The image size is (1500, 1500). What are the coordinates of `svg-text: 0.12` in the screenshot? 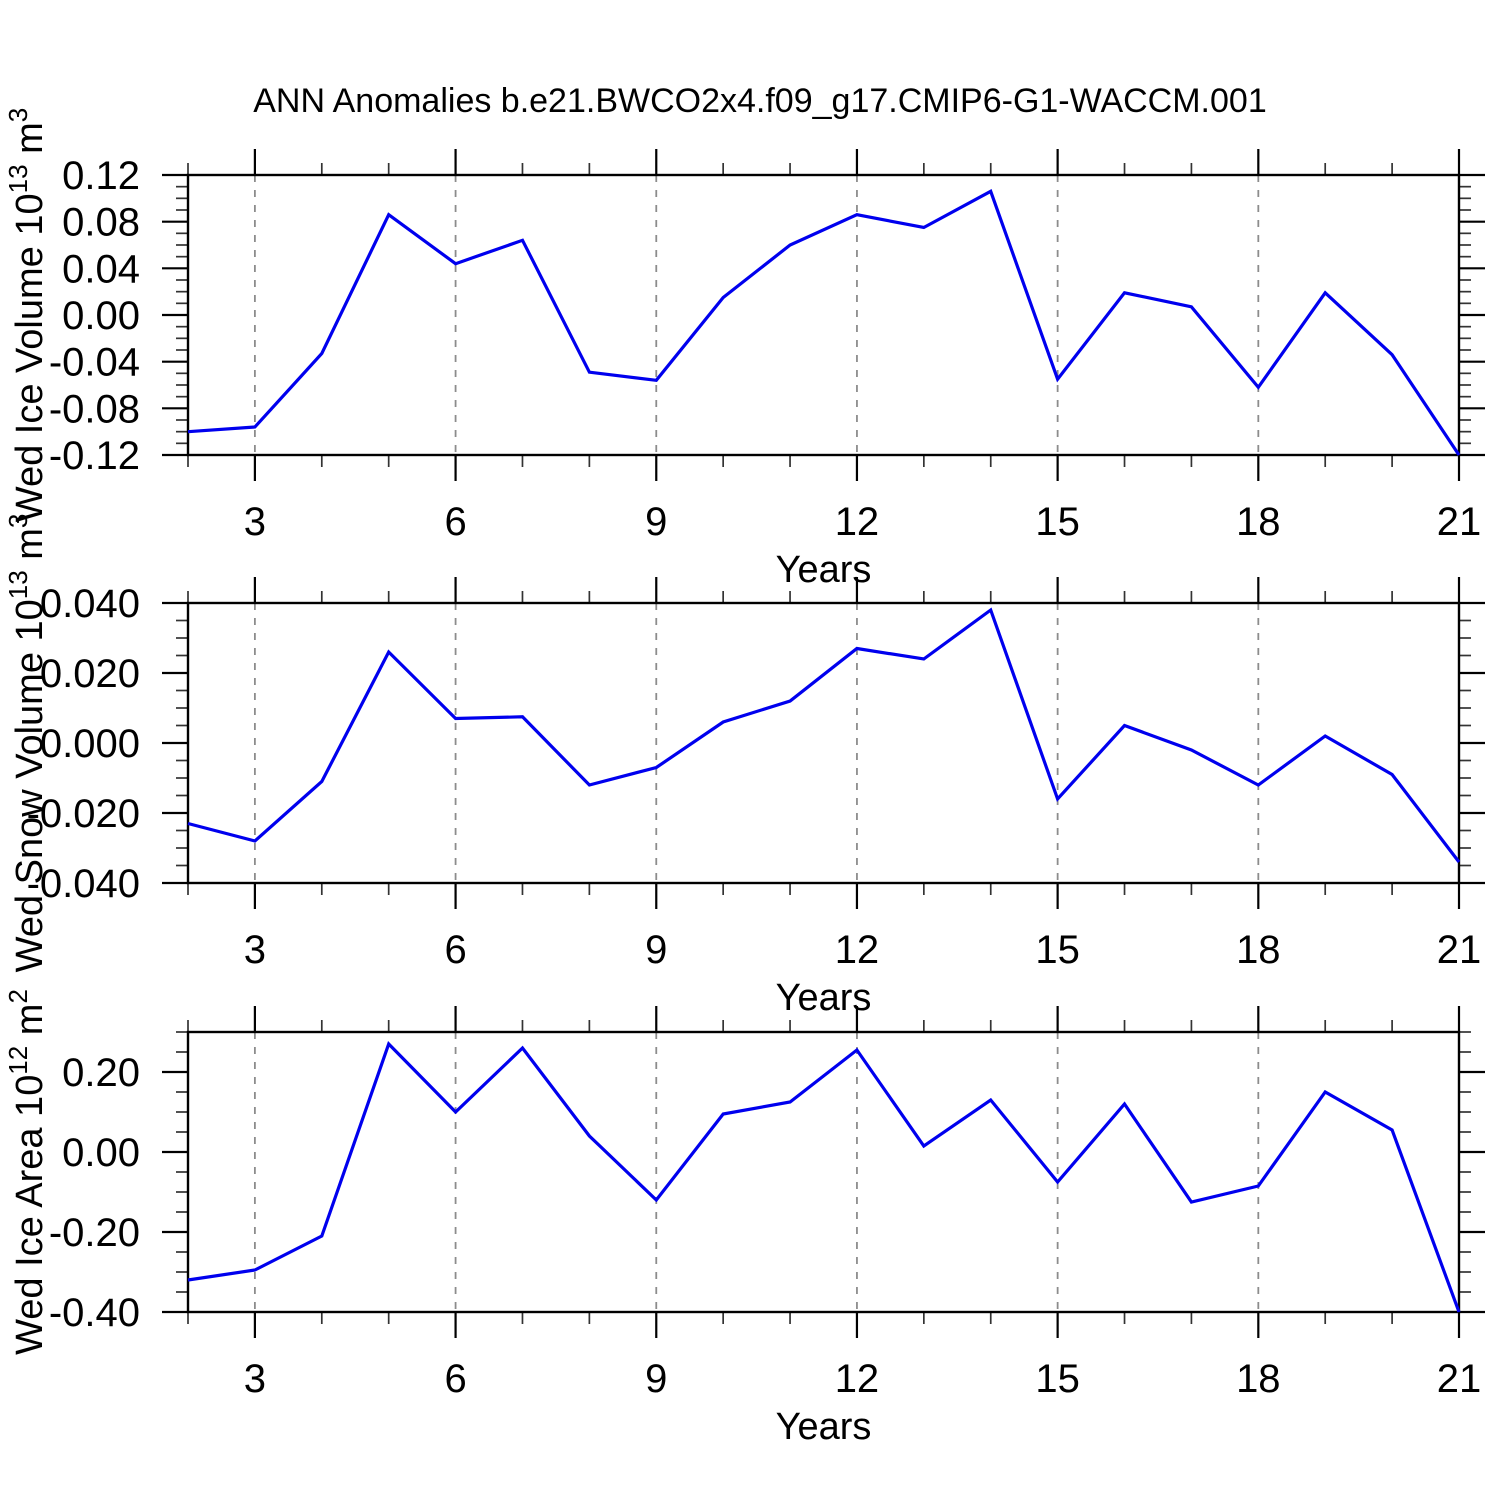 It's located at (101, 176).